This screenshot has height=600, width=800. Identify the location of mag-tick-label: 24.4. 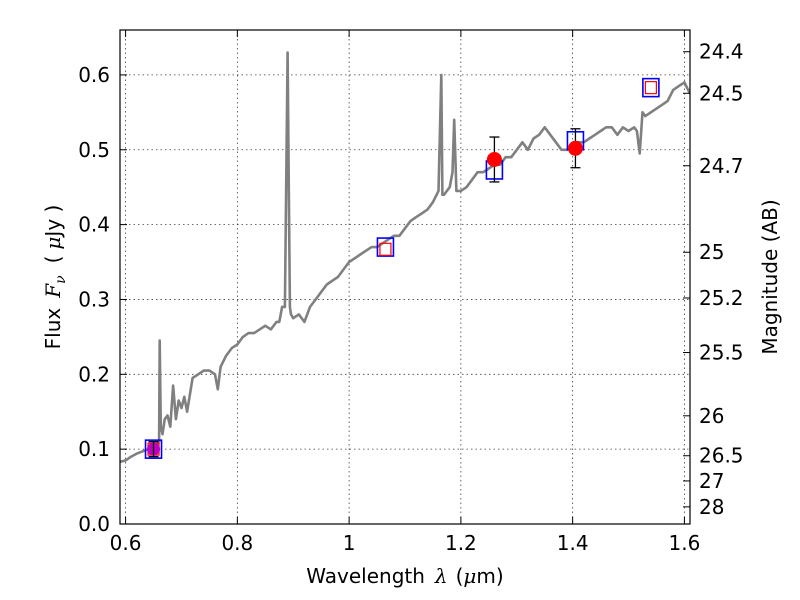
(721, 52).